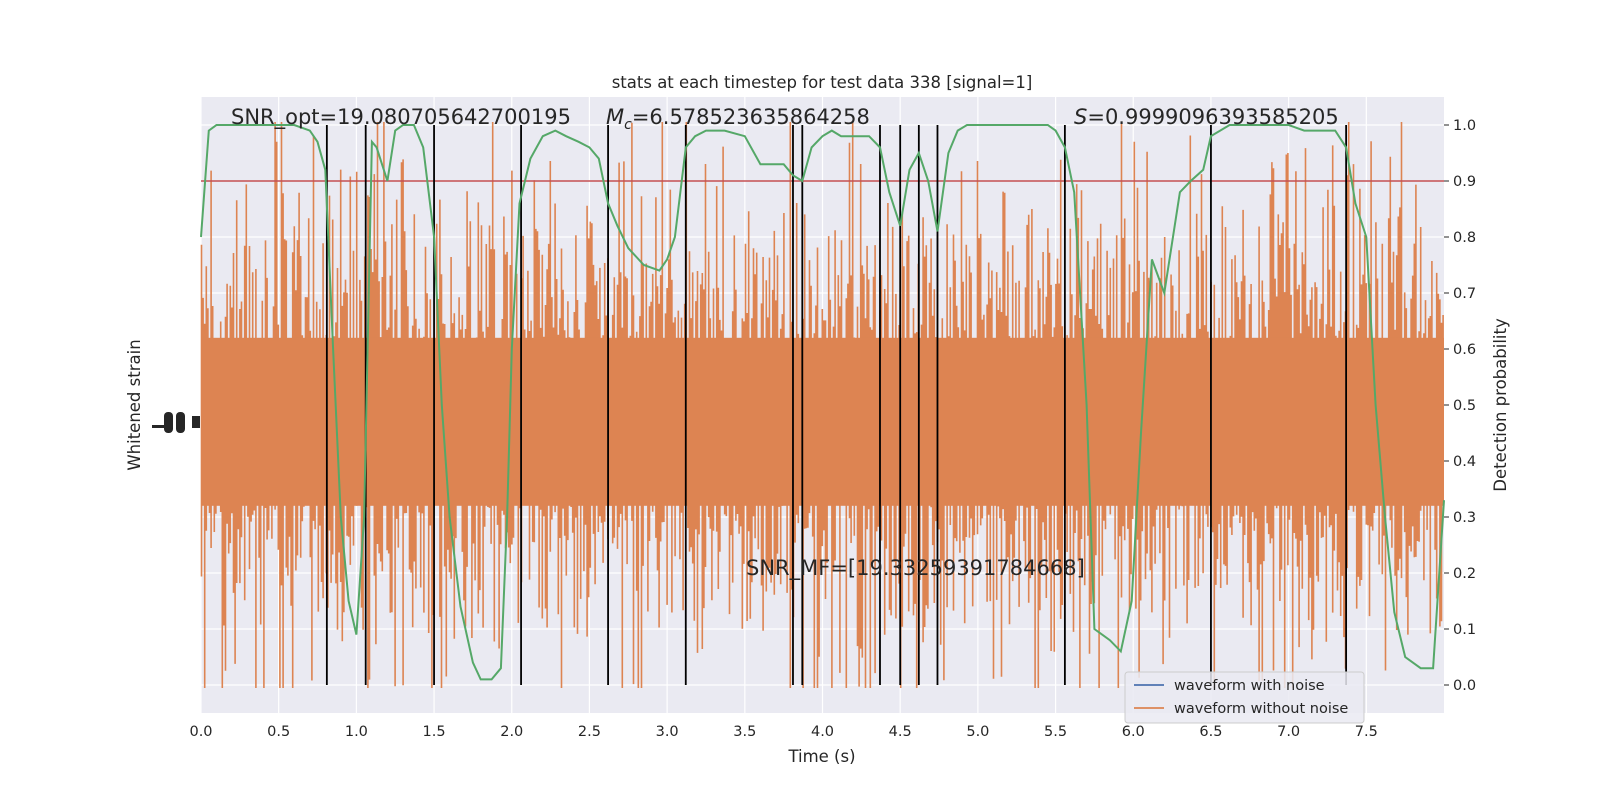 The height and width of the screenshot is (800, 1600). Describe the element at coordinates (1464, 686) in the screenshot. I see `y-tick-label: 0.0` at that location.